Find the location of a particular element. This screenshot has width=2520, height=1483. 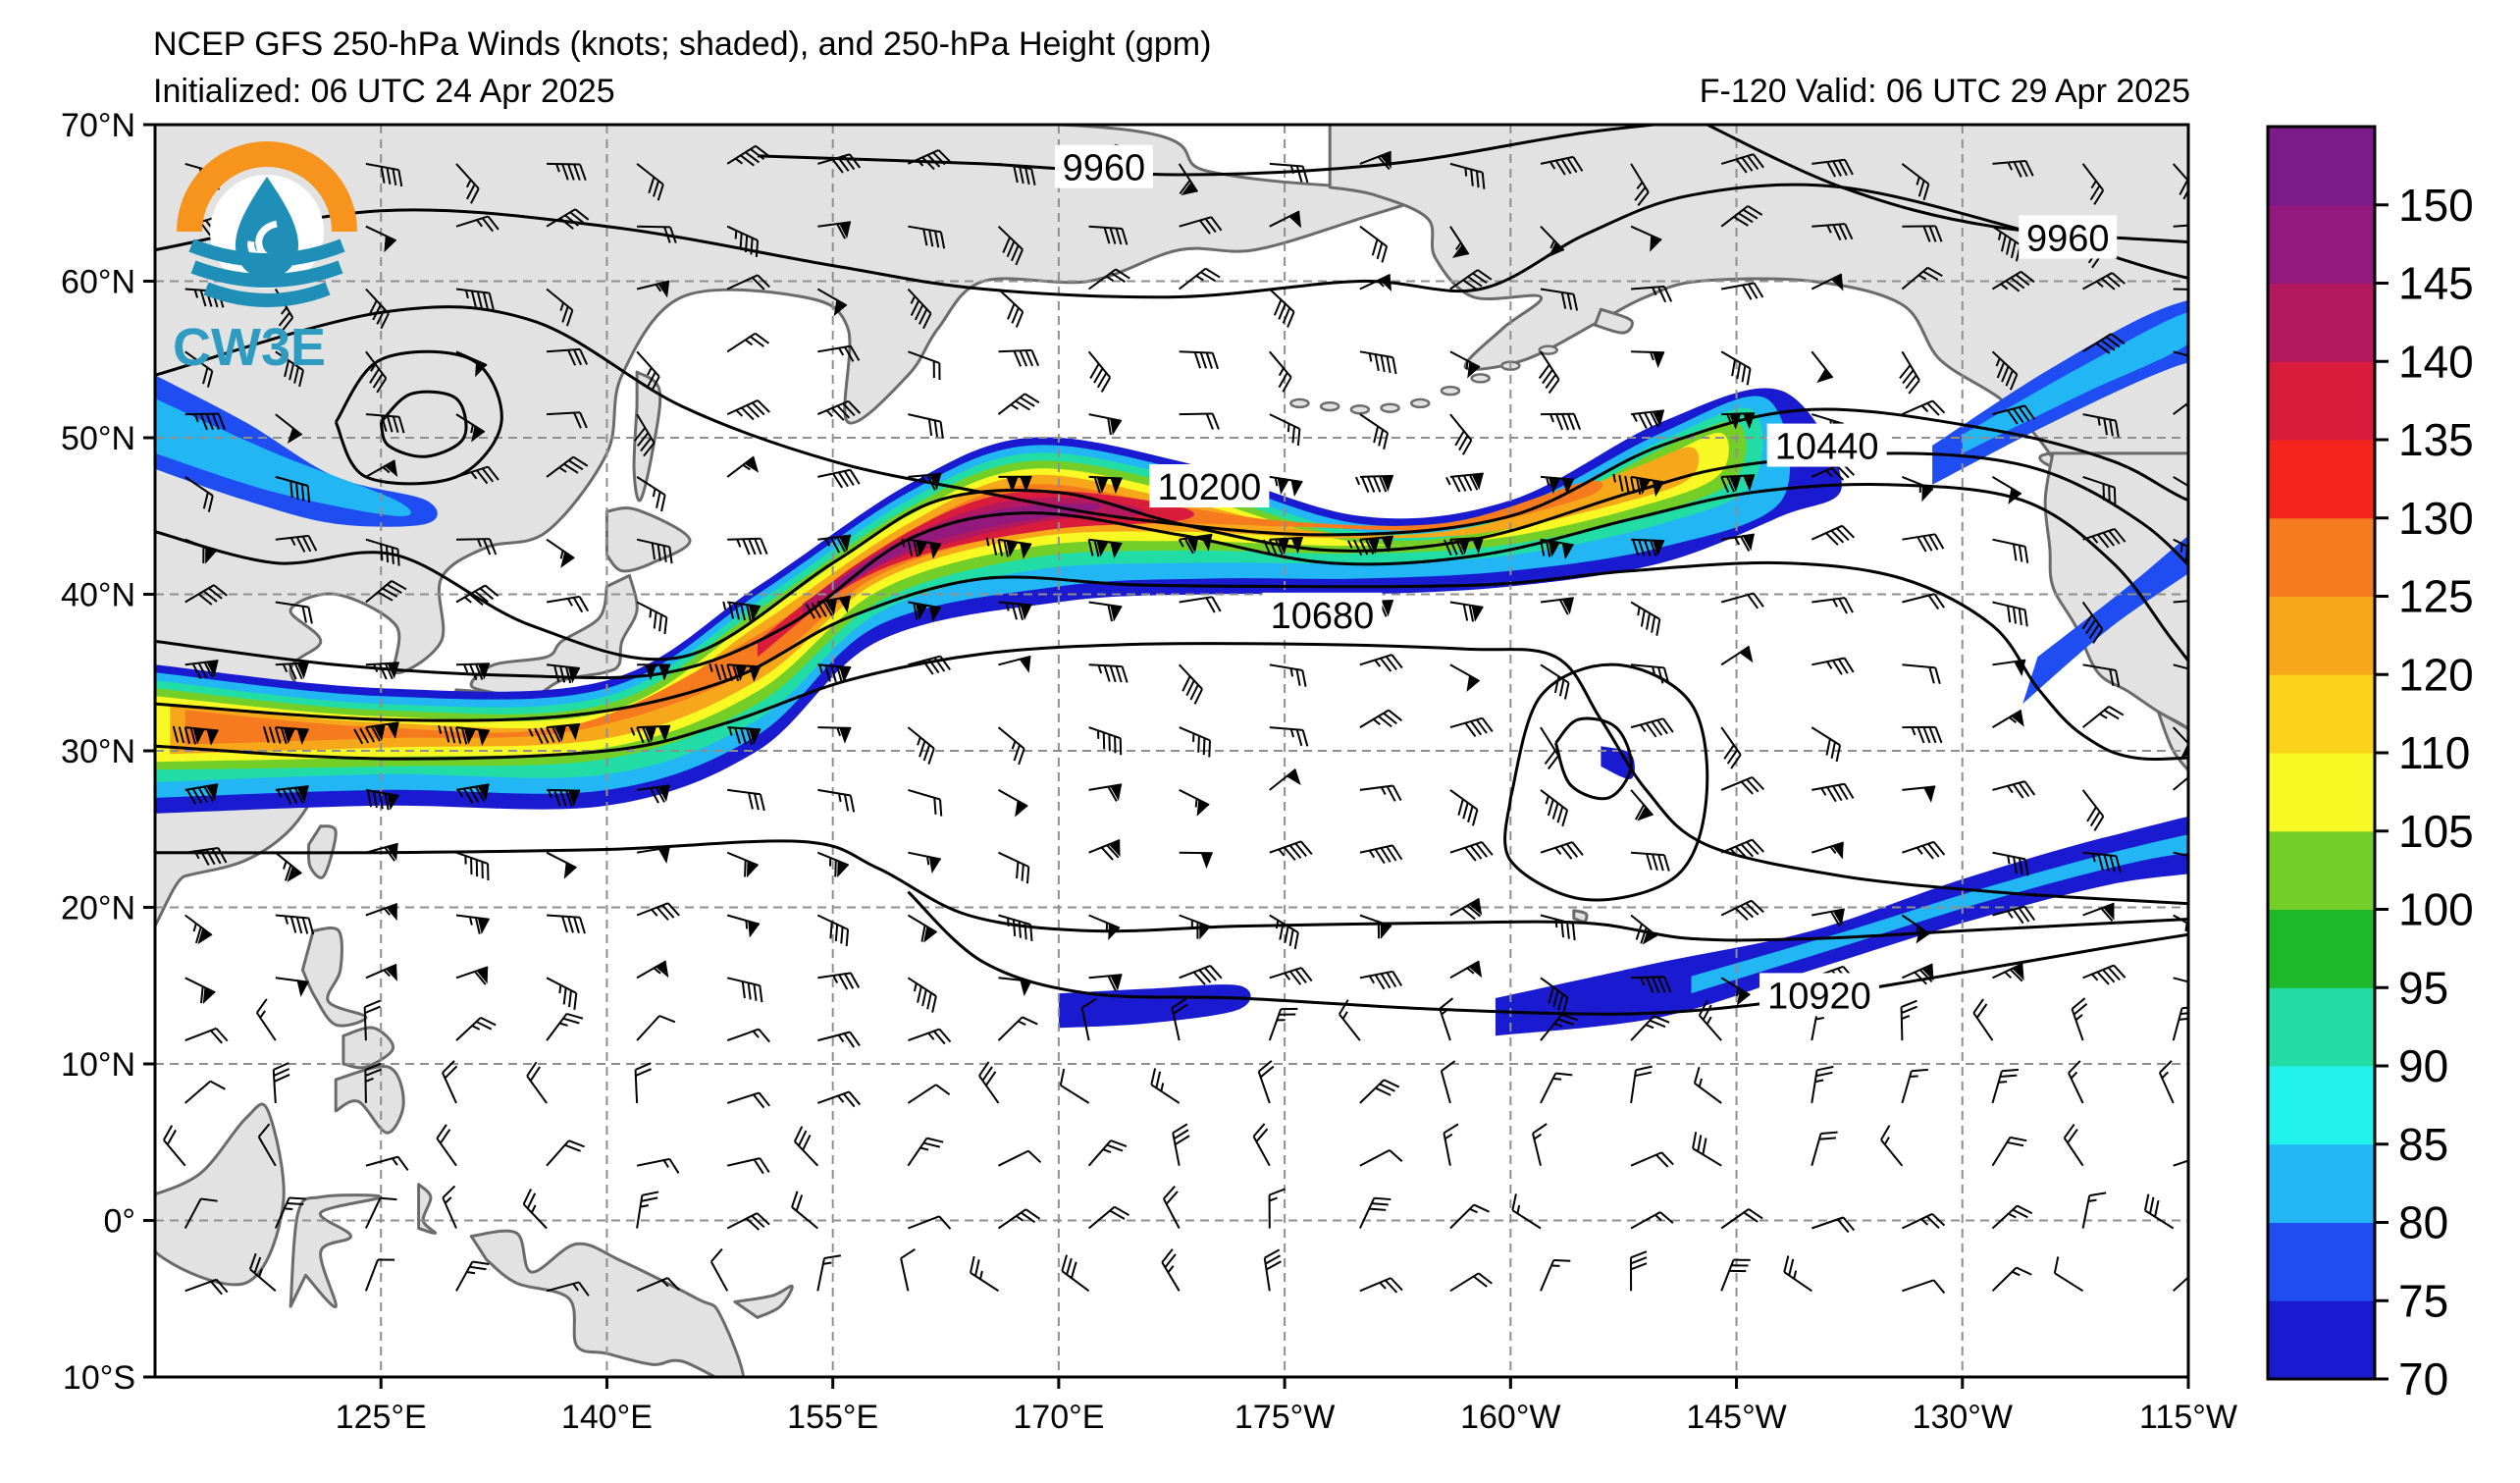

lon-tick-label: 125°E is located at coordinates (381, 1417).